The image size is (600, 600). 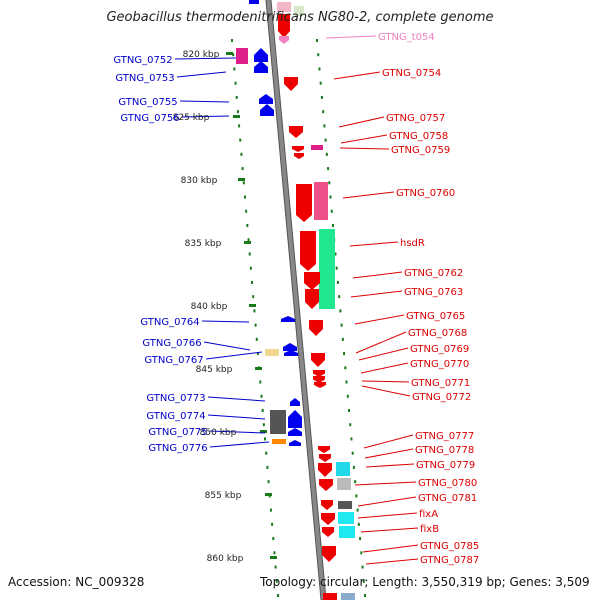 I want to click on gene-label-reverse: GTNG_0770, so click(x=439, y=364).